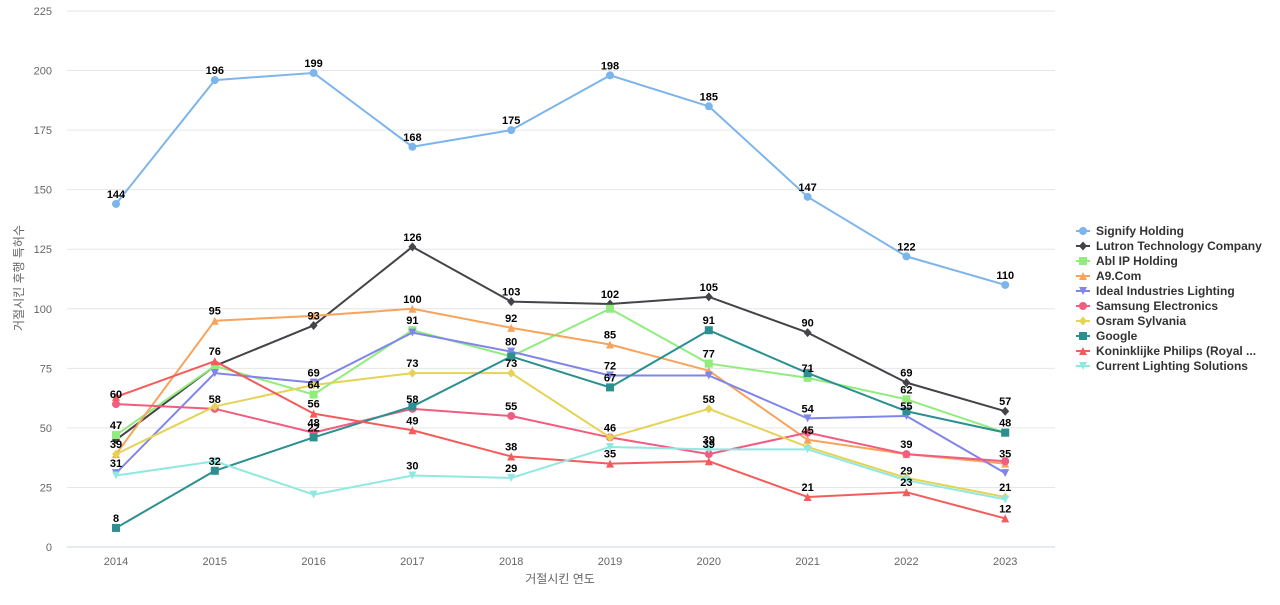 The image size is (1280, 605). I want to click on y-tick-label: 200, so click(43, 72).